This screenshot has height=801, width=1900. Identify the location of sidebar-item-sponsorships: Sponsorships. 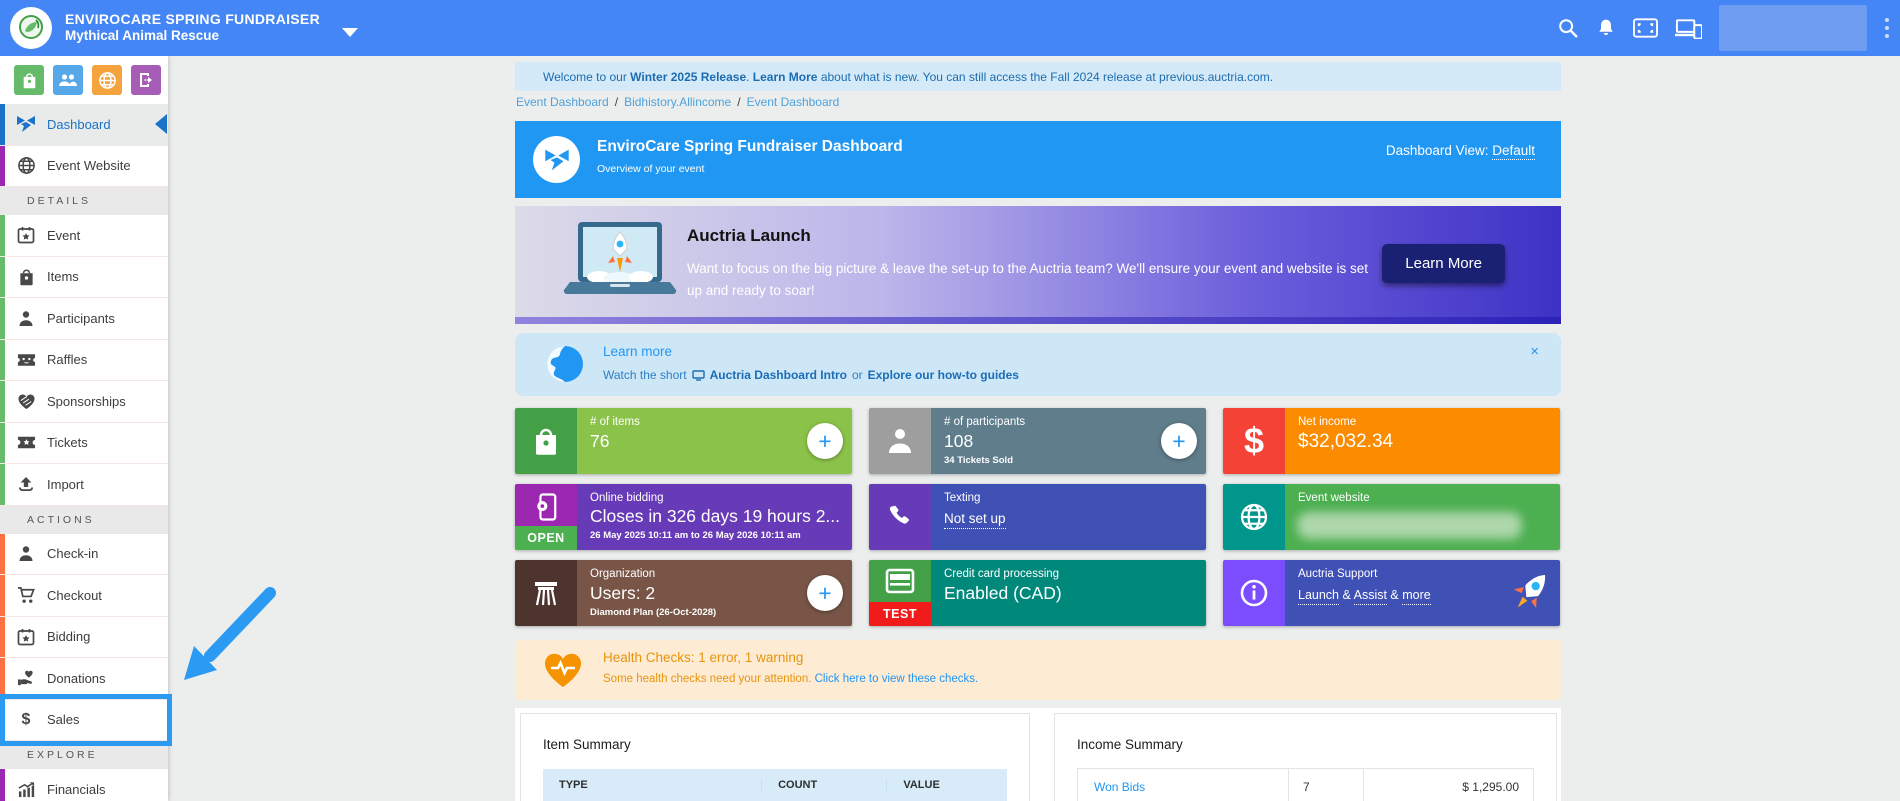
(84, 402).